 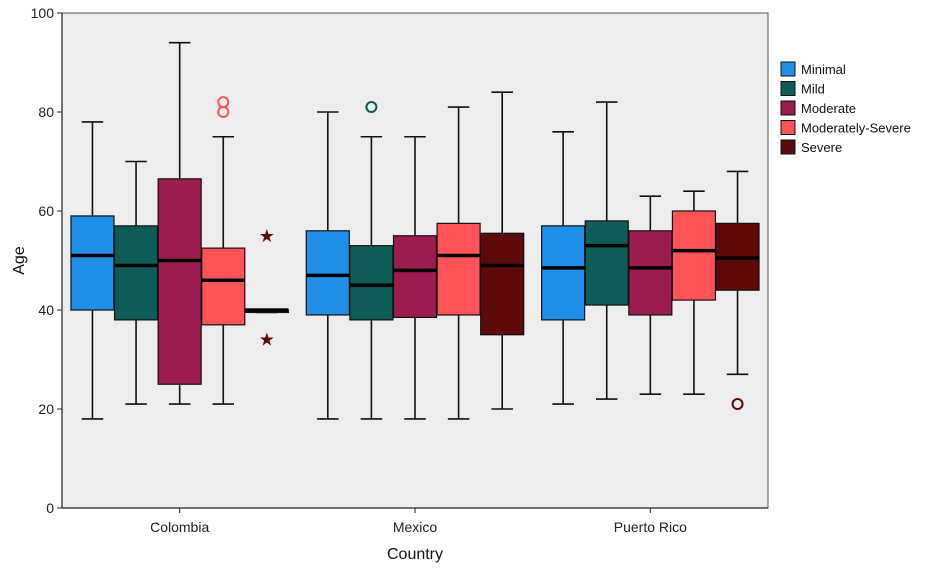 What do you see at coordinates (19, 260) in the screenshot?
I see `y-axis-title: Age` at bounding box center [19, 260].